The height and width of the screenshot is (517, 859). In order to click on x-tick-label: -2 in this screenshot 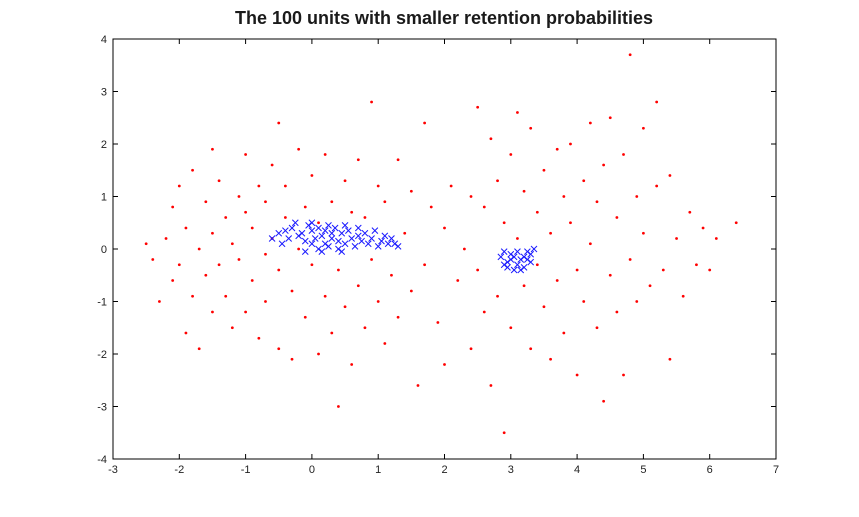, I will do `click(179, 470)`.